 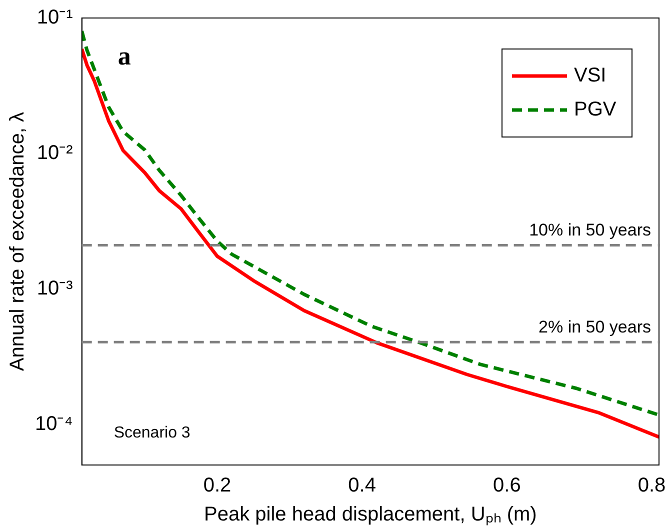 I want to click on ref-line-label: 2% in 50 years, so click(x=594, y=326).